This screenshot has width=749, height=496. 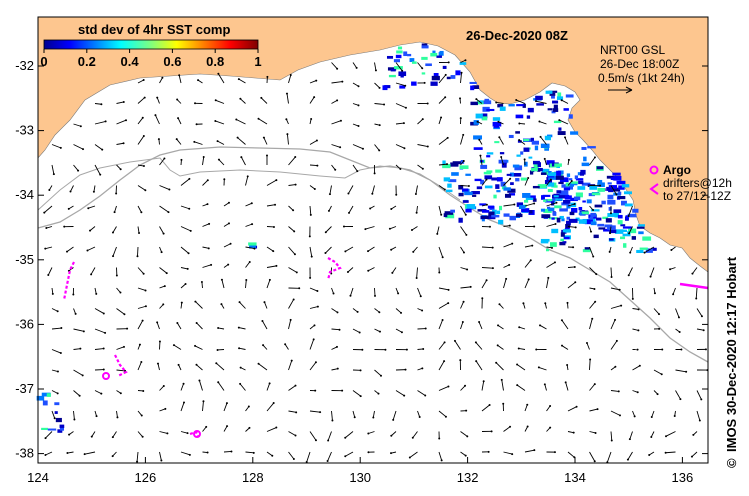 I want to click on info-line-3: 0.5m/s (1kt 24h), so click(x=641, y=78).